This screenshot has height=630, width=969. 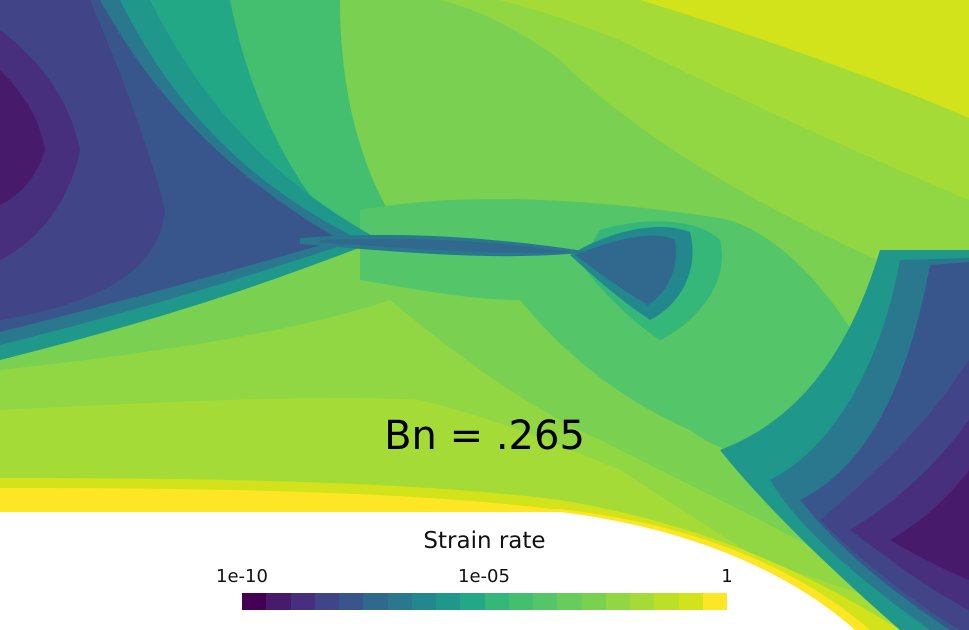 What do you see at coordinates (445, 246) in the screenshot?
I see `field-streak-core` at bounding box center [445, 246].